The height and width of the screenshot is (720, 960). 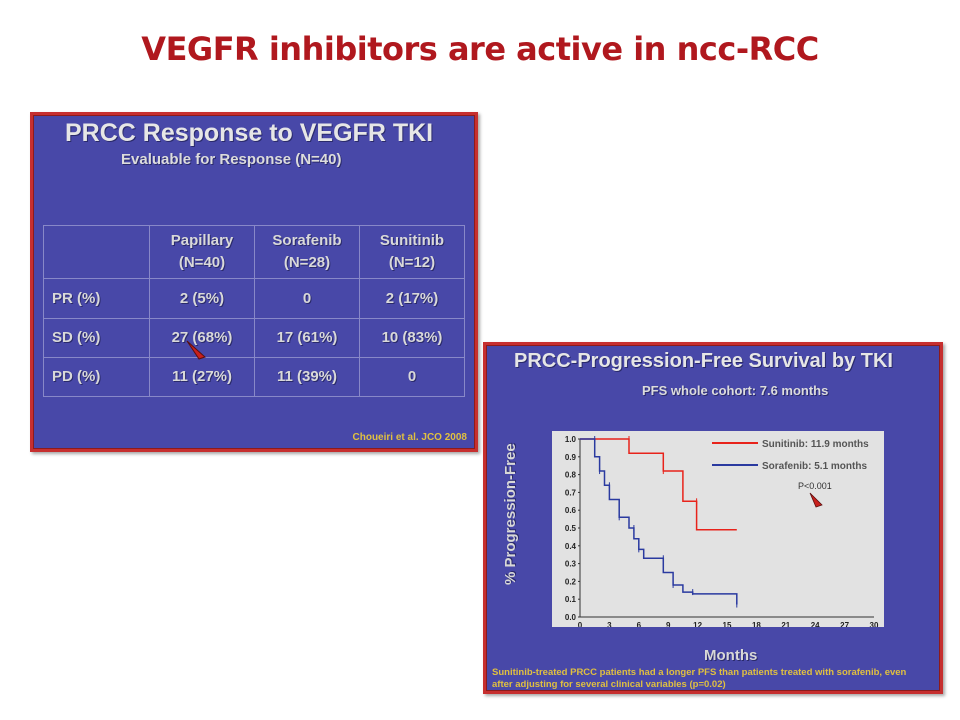 I want to click on y-tick-label: 0.0, so click(x=571, y=617).